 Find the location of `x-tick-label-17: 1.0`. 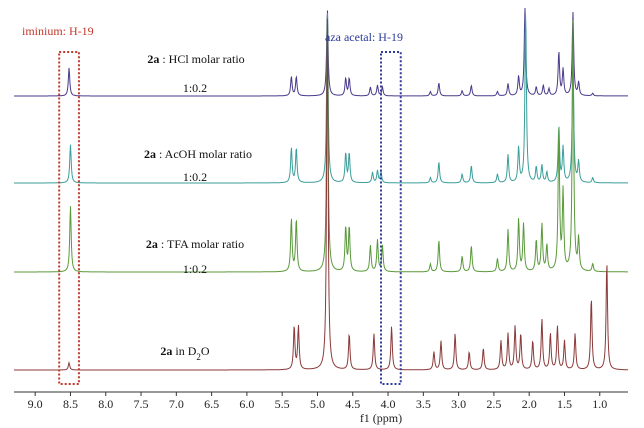

x-tick-label-17: 1.0 is located at coordinates (599, 404).